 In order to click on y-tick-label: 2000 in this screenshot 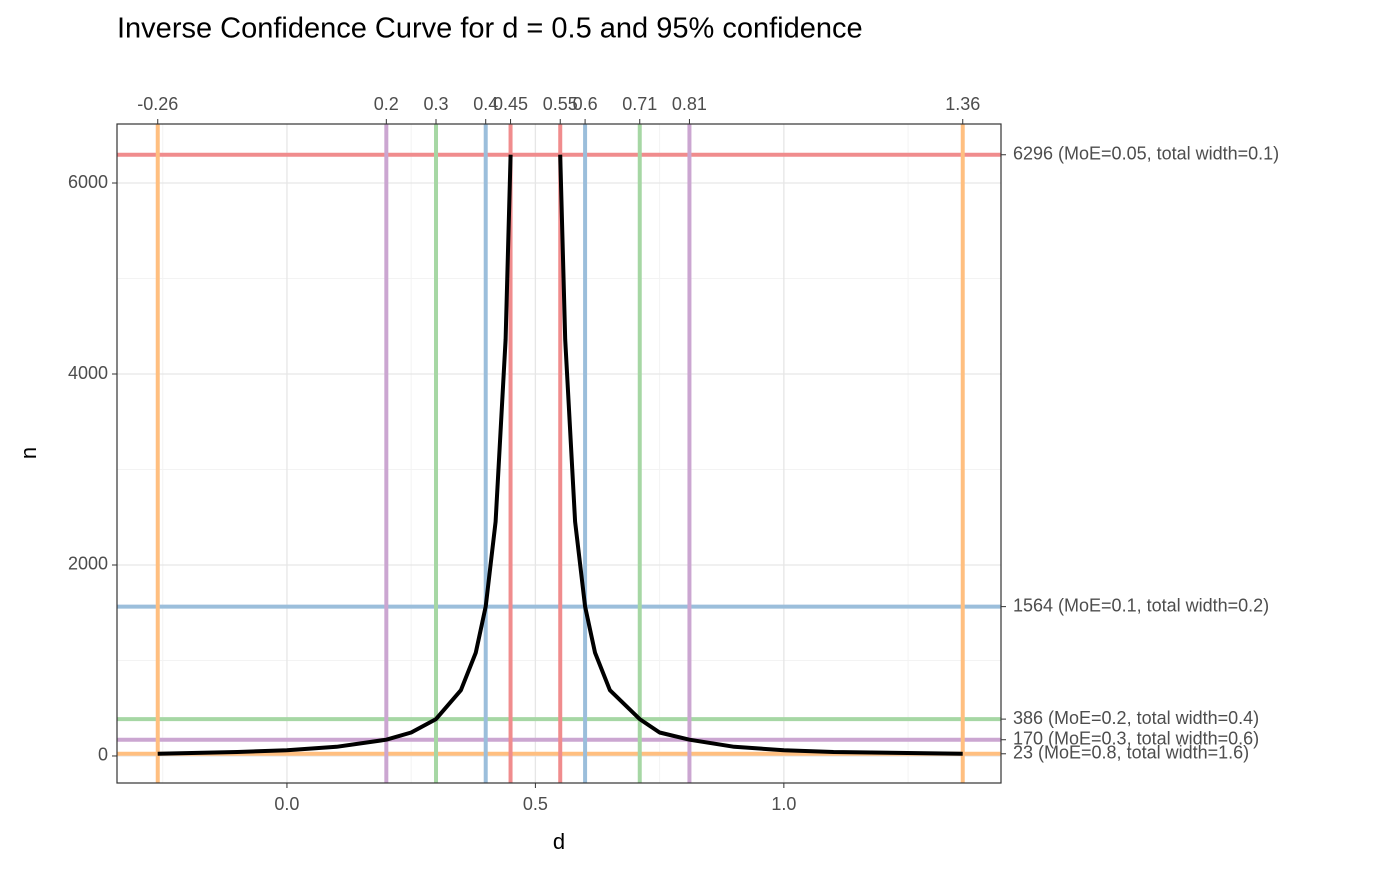, I will do `click(88, 564)`.